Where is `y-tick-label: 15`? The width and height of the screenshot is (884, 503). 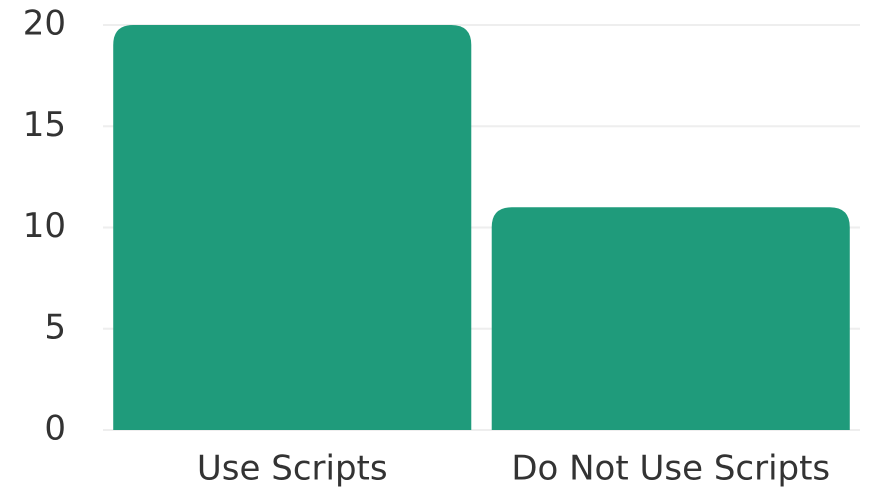 y-tick-label: 15 is located at coordinates (44, 125).